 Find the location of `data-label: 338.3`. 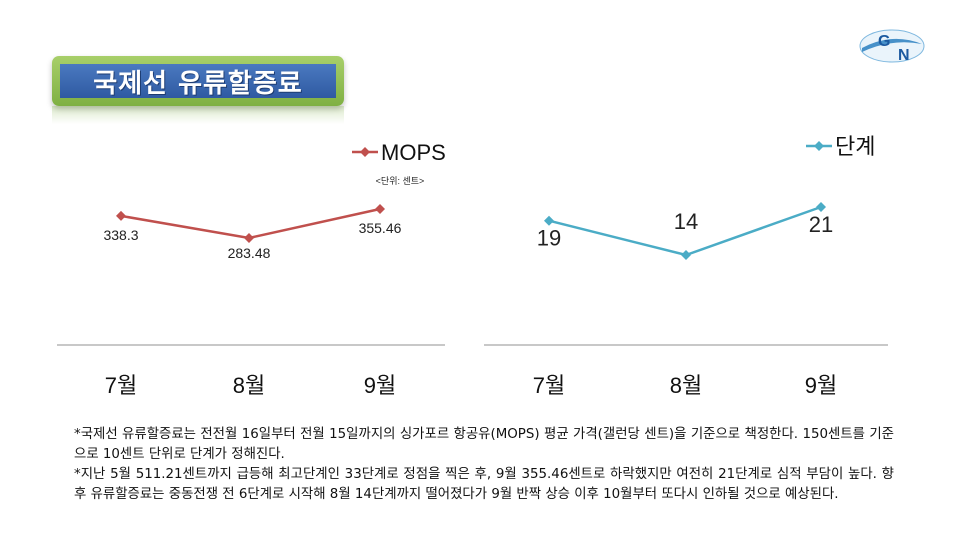

data-label: 338.3 is located at coordinates (120, 235).